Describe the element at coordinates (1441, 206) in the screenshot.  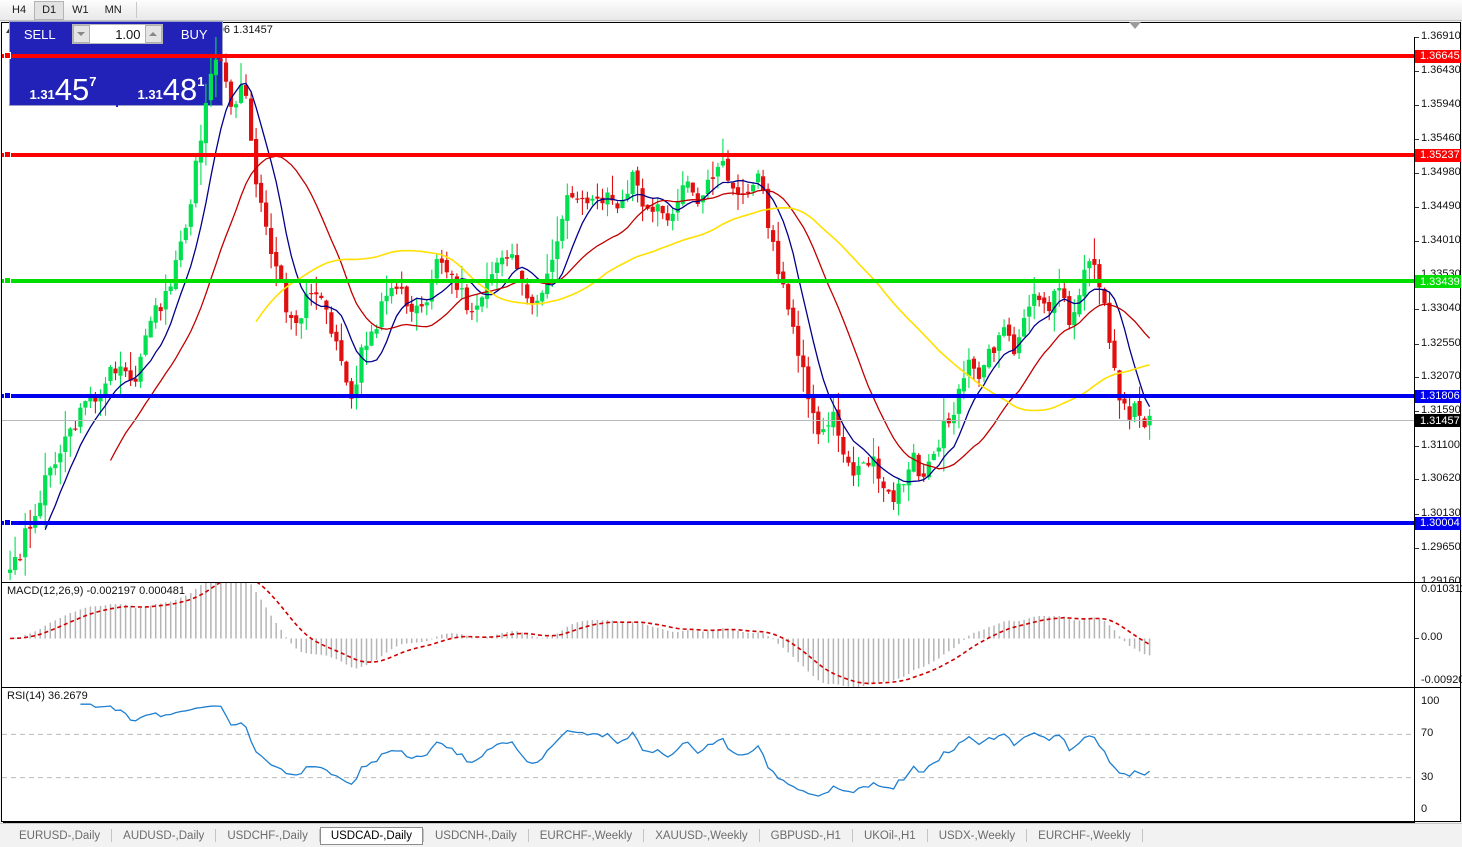
I see `price-tick-label: 1.34490` at that location.